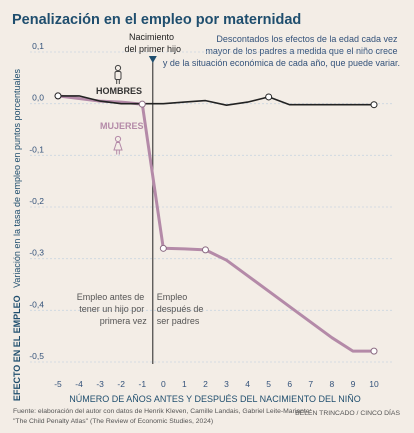 The width and height of the screenshot is (414, 433). Describe the element at coordinates (38, 98) in the screenshot. I see `y-tick-label: 0,0` at that location.